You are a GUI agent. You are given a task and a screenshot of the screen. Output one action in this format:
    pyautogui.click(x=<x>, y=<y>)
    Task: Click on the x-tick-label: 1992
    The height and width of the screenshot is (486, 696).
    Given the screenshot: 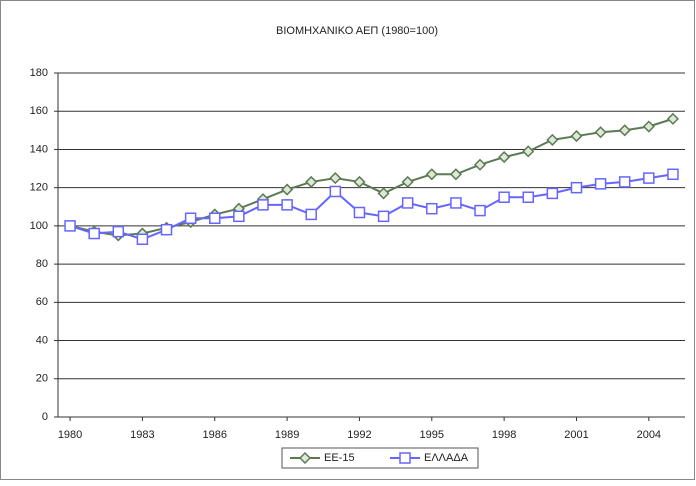 What is the action you would take?
    pyautogui.click(x=359, y=435)
    